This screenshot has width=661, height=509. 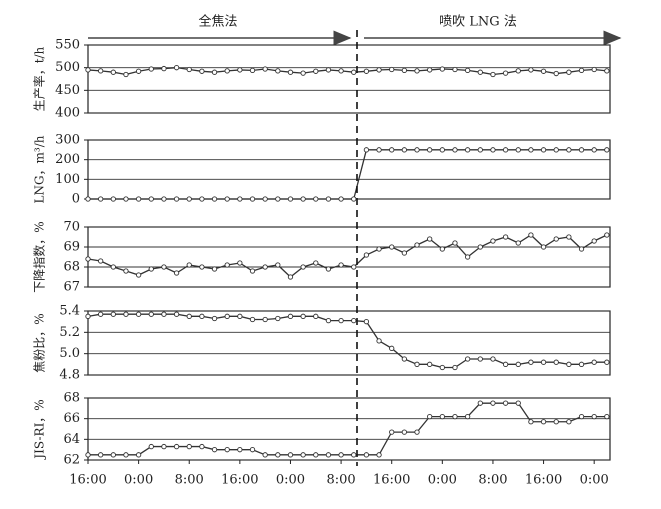 I want to click on y-tick-label: 66, so click(x=71, y=418).